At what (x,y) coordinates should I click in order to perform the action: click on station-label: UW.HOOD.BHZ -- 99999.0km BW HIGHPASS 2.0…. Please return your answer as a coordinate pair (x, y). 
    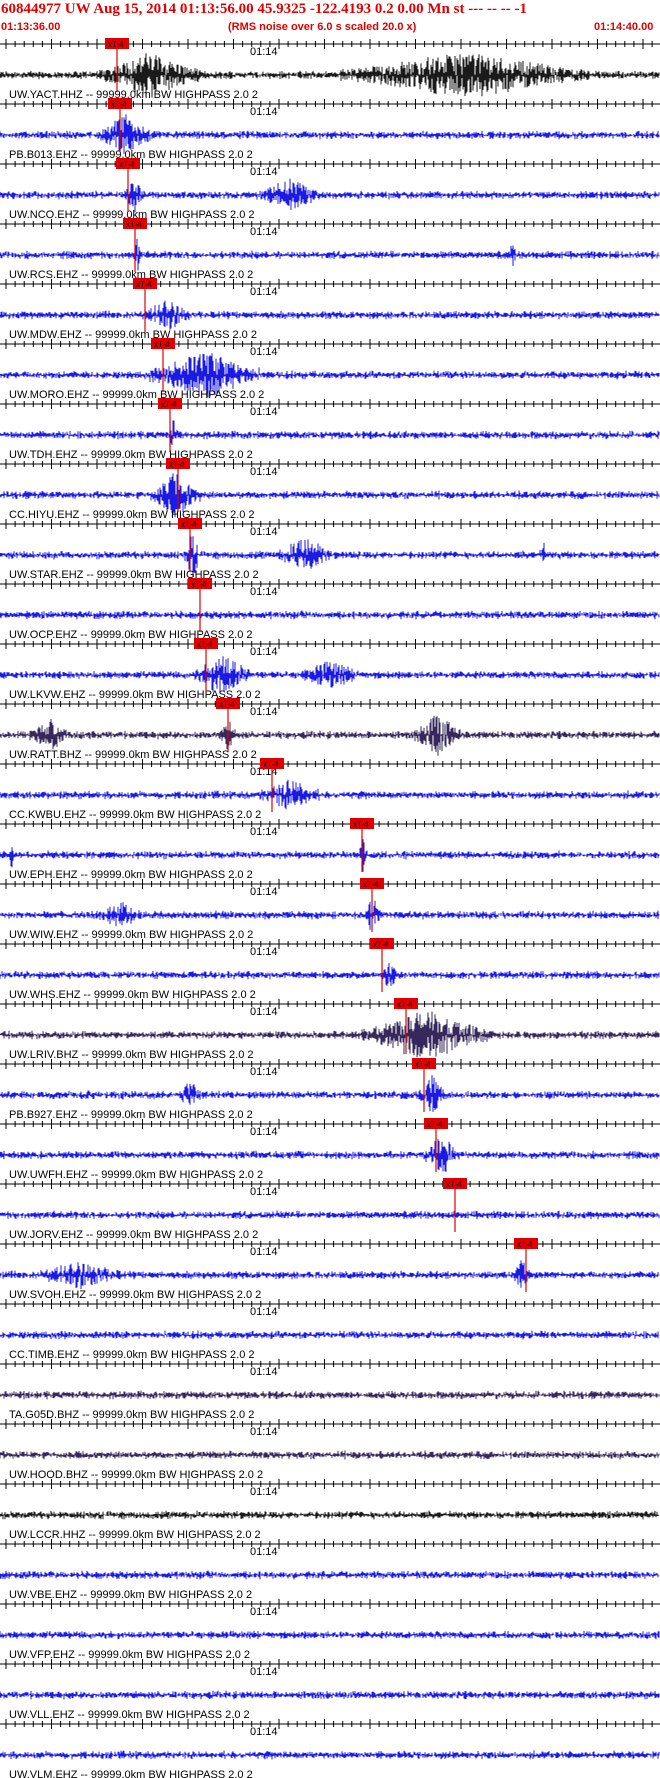
    Looking at the image, I should click on (136, 1475).